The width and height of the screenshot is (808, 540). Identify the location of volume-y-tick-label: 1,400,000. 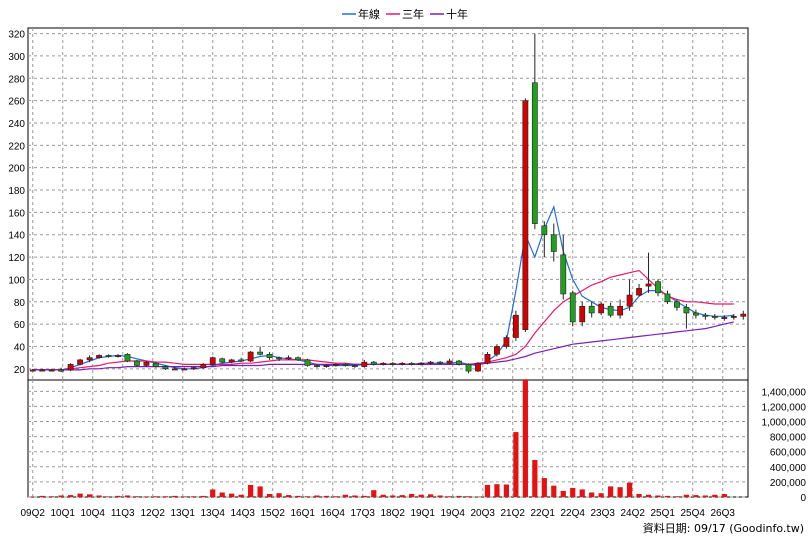
(784, 392).